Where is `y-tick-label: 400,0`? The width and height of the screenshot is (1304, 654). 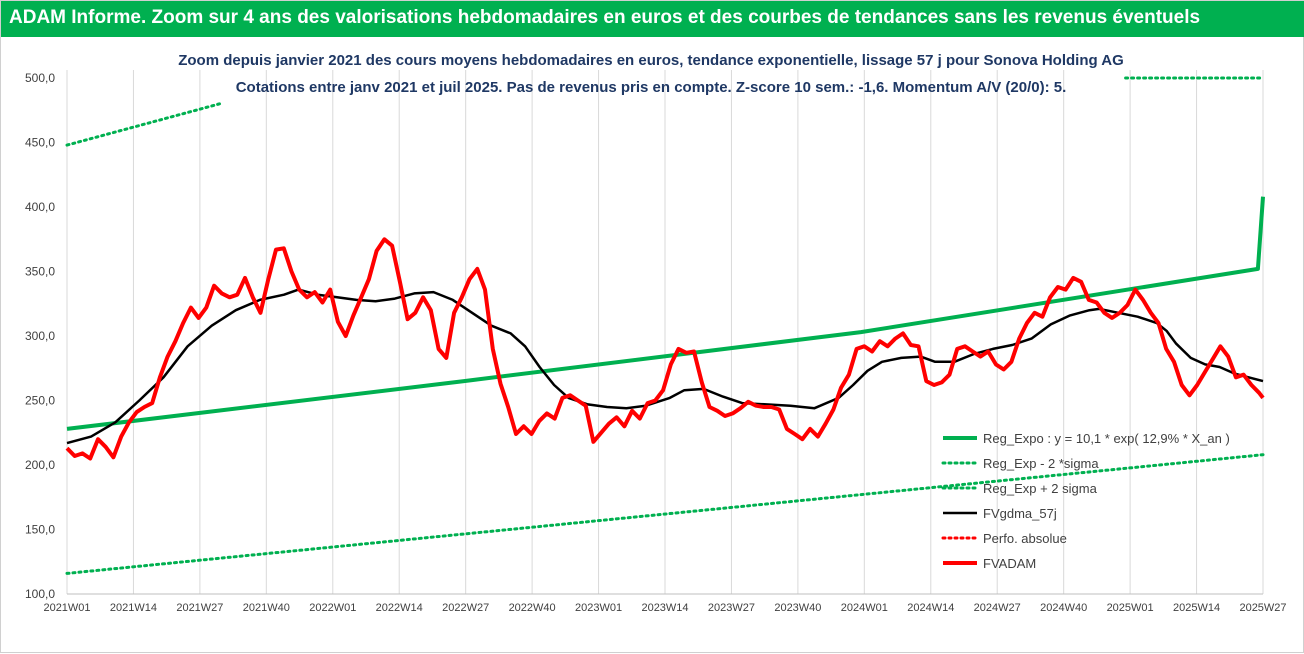
y-tick-label: 400,0 is located at coordinates (40, 207).